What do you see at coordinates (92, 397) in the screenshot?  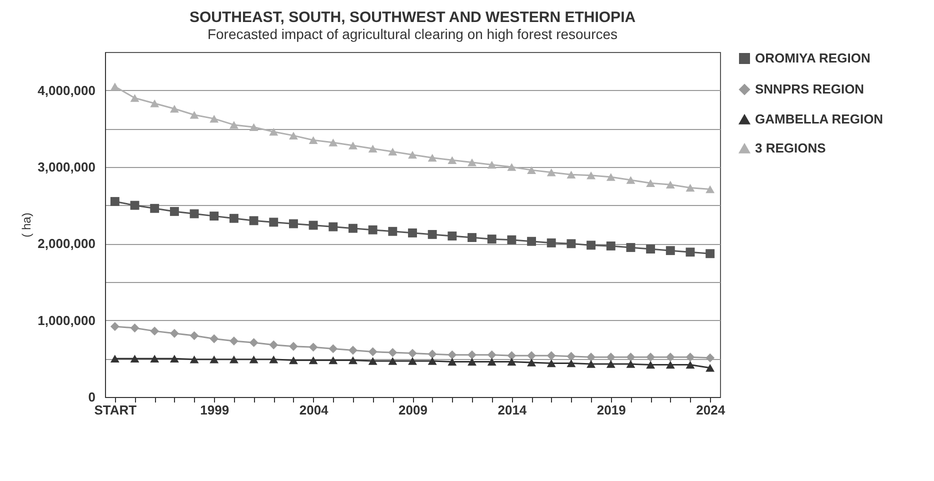 I see `y-tick-label: 0` at bounding box center [92, 397].